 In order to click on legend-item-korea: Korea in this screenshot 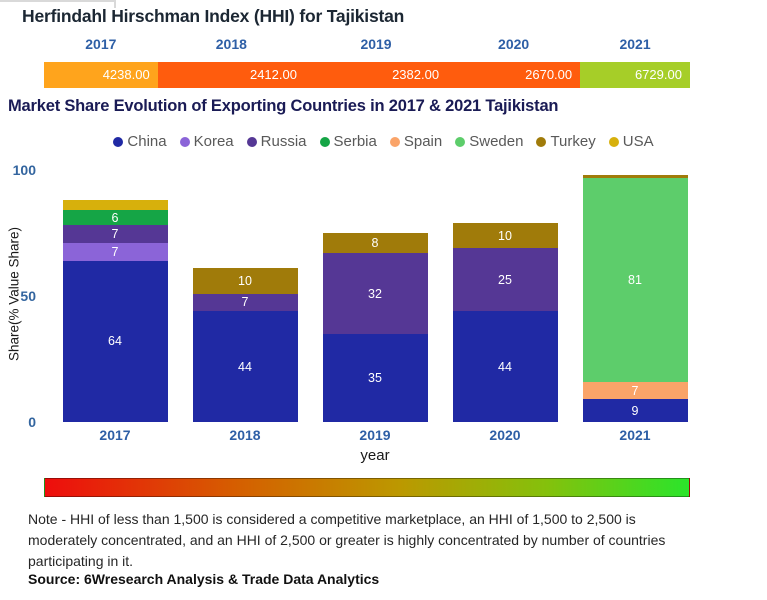, I will do `click(206, 141)`.